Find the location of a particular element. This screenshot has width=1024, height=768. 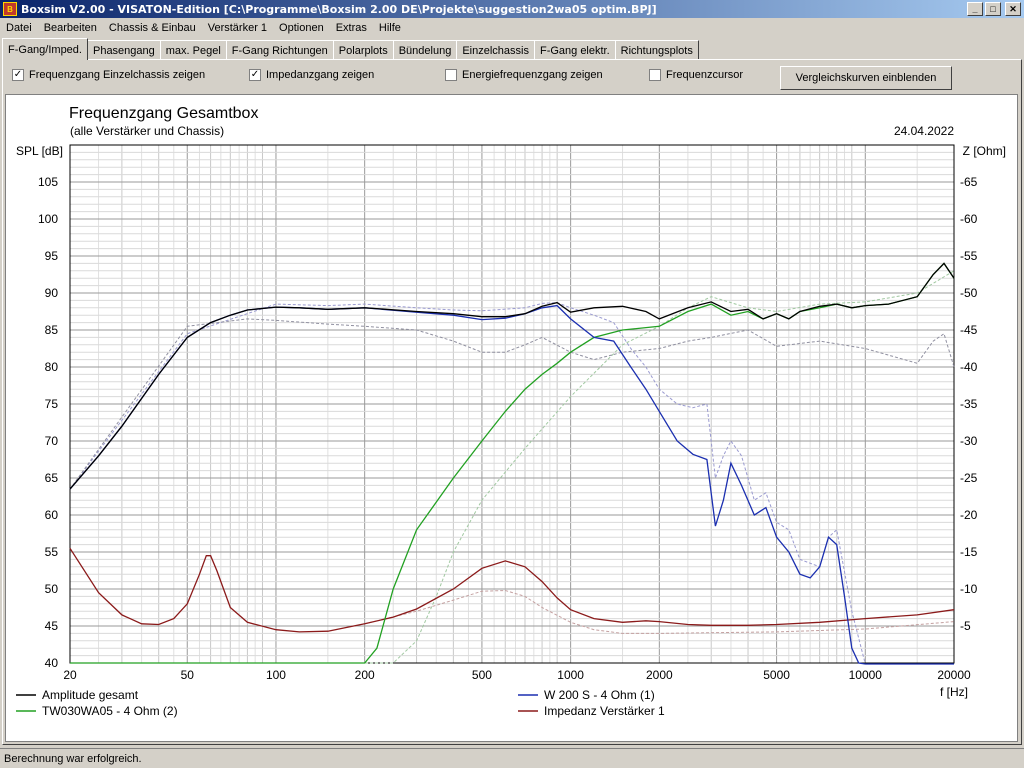

y-axis-label-right: Z [Ohm] is located at coordinates (984, 151).